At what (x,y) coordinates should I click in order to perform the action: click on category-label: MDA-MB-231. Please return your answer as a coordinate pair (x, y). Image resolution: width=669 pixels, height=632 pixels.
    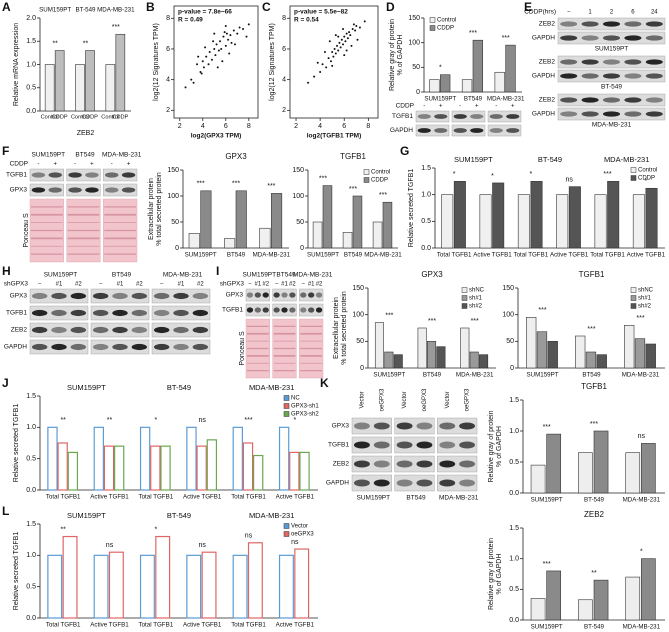
    Looking at the image, I should click on (641, 375).